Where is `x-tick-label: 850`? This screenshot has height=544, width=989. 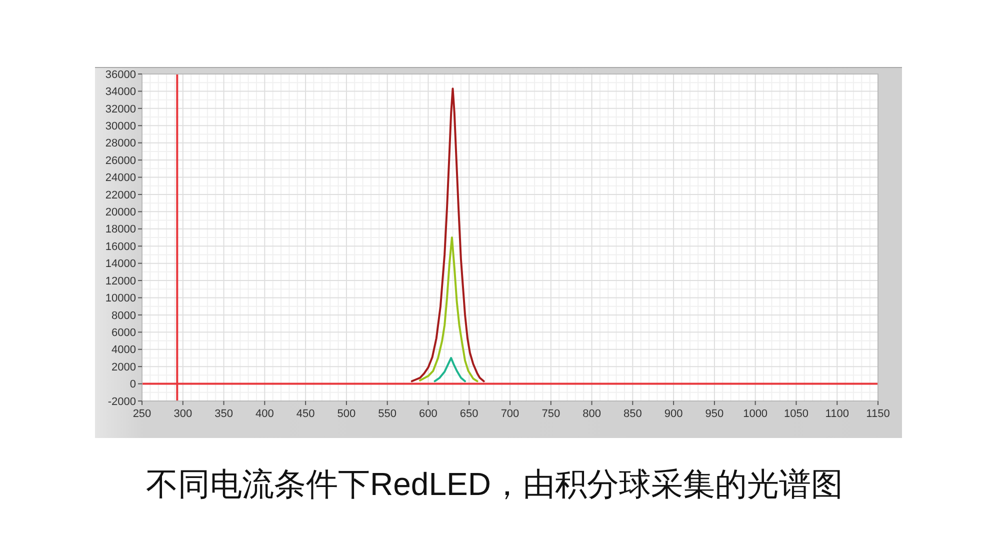
x-tick-label: 850 is located at coordinates (632, 414).